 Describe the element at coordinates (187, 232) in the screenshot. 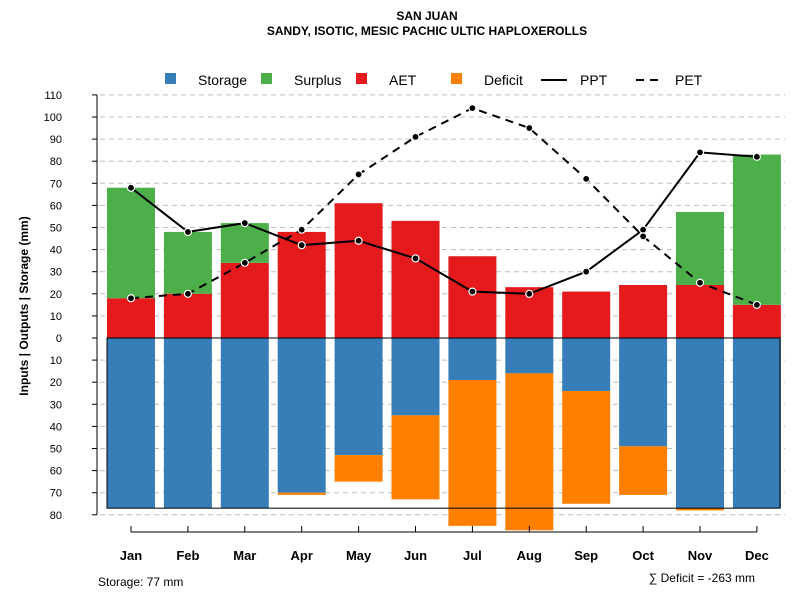

I see `point-ppt-feb` at that location.